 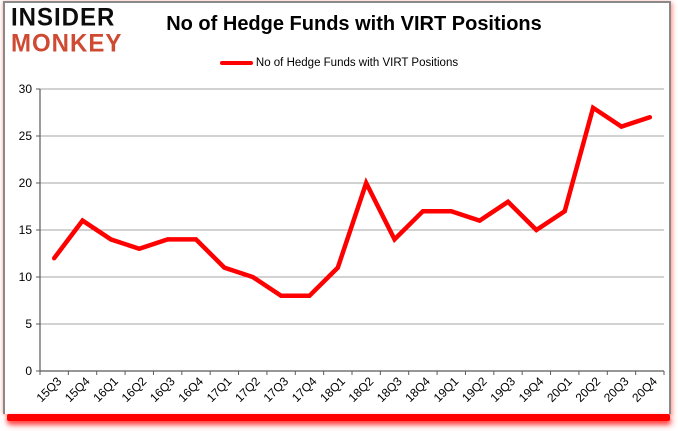 What do you see at coordinates (247, 389) in the screenshot?
I see `x-tick-label: 17Q2` at bounding box center [247, 389].